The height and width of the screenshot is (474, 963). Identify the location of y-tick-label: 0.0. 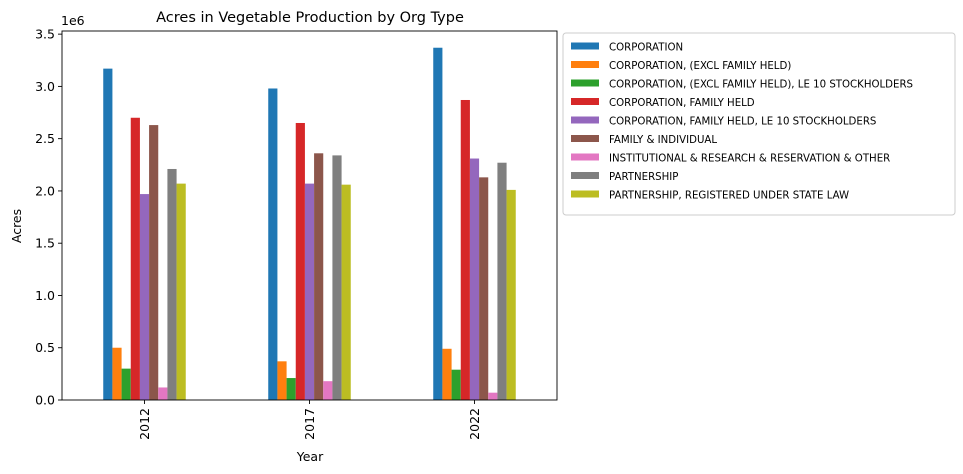
(45, 400).